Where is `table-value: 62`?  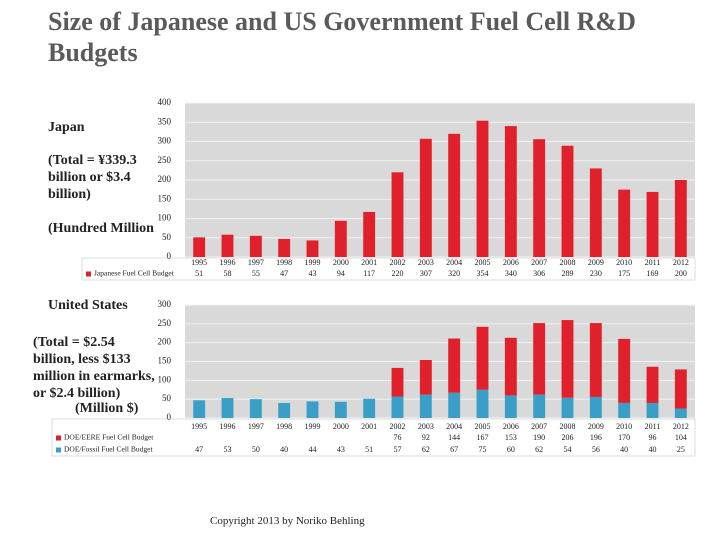 table-value: 62 is located at coordinates (539, 449).